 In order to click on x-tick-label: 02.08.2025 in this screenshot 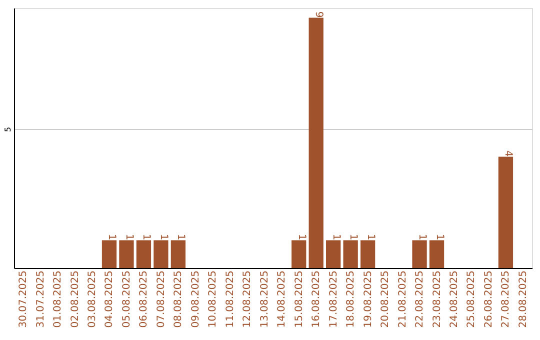, I will do `click(75, 299)`.